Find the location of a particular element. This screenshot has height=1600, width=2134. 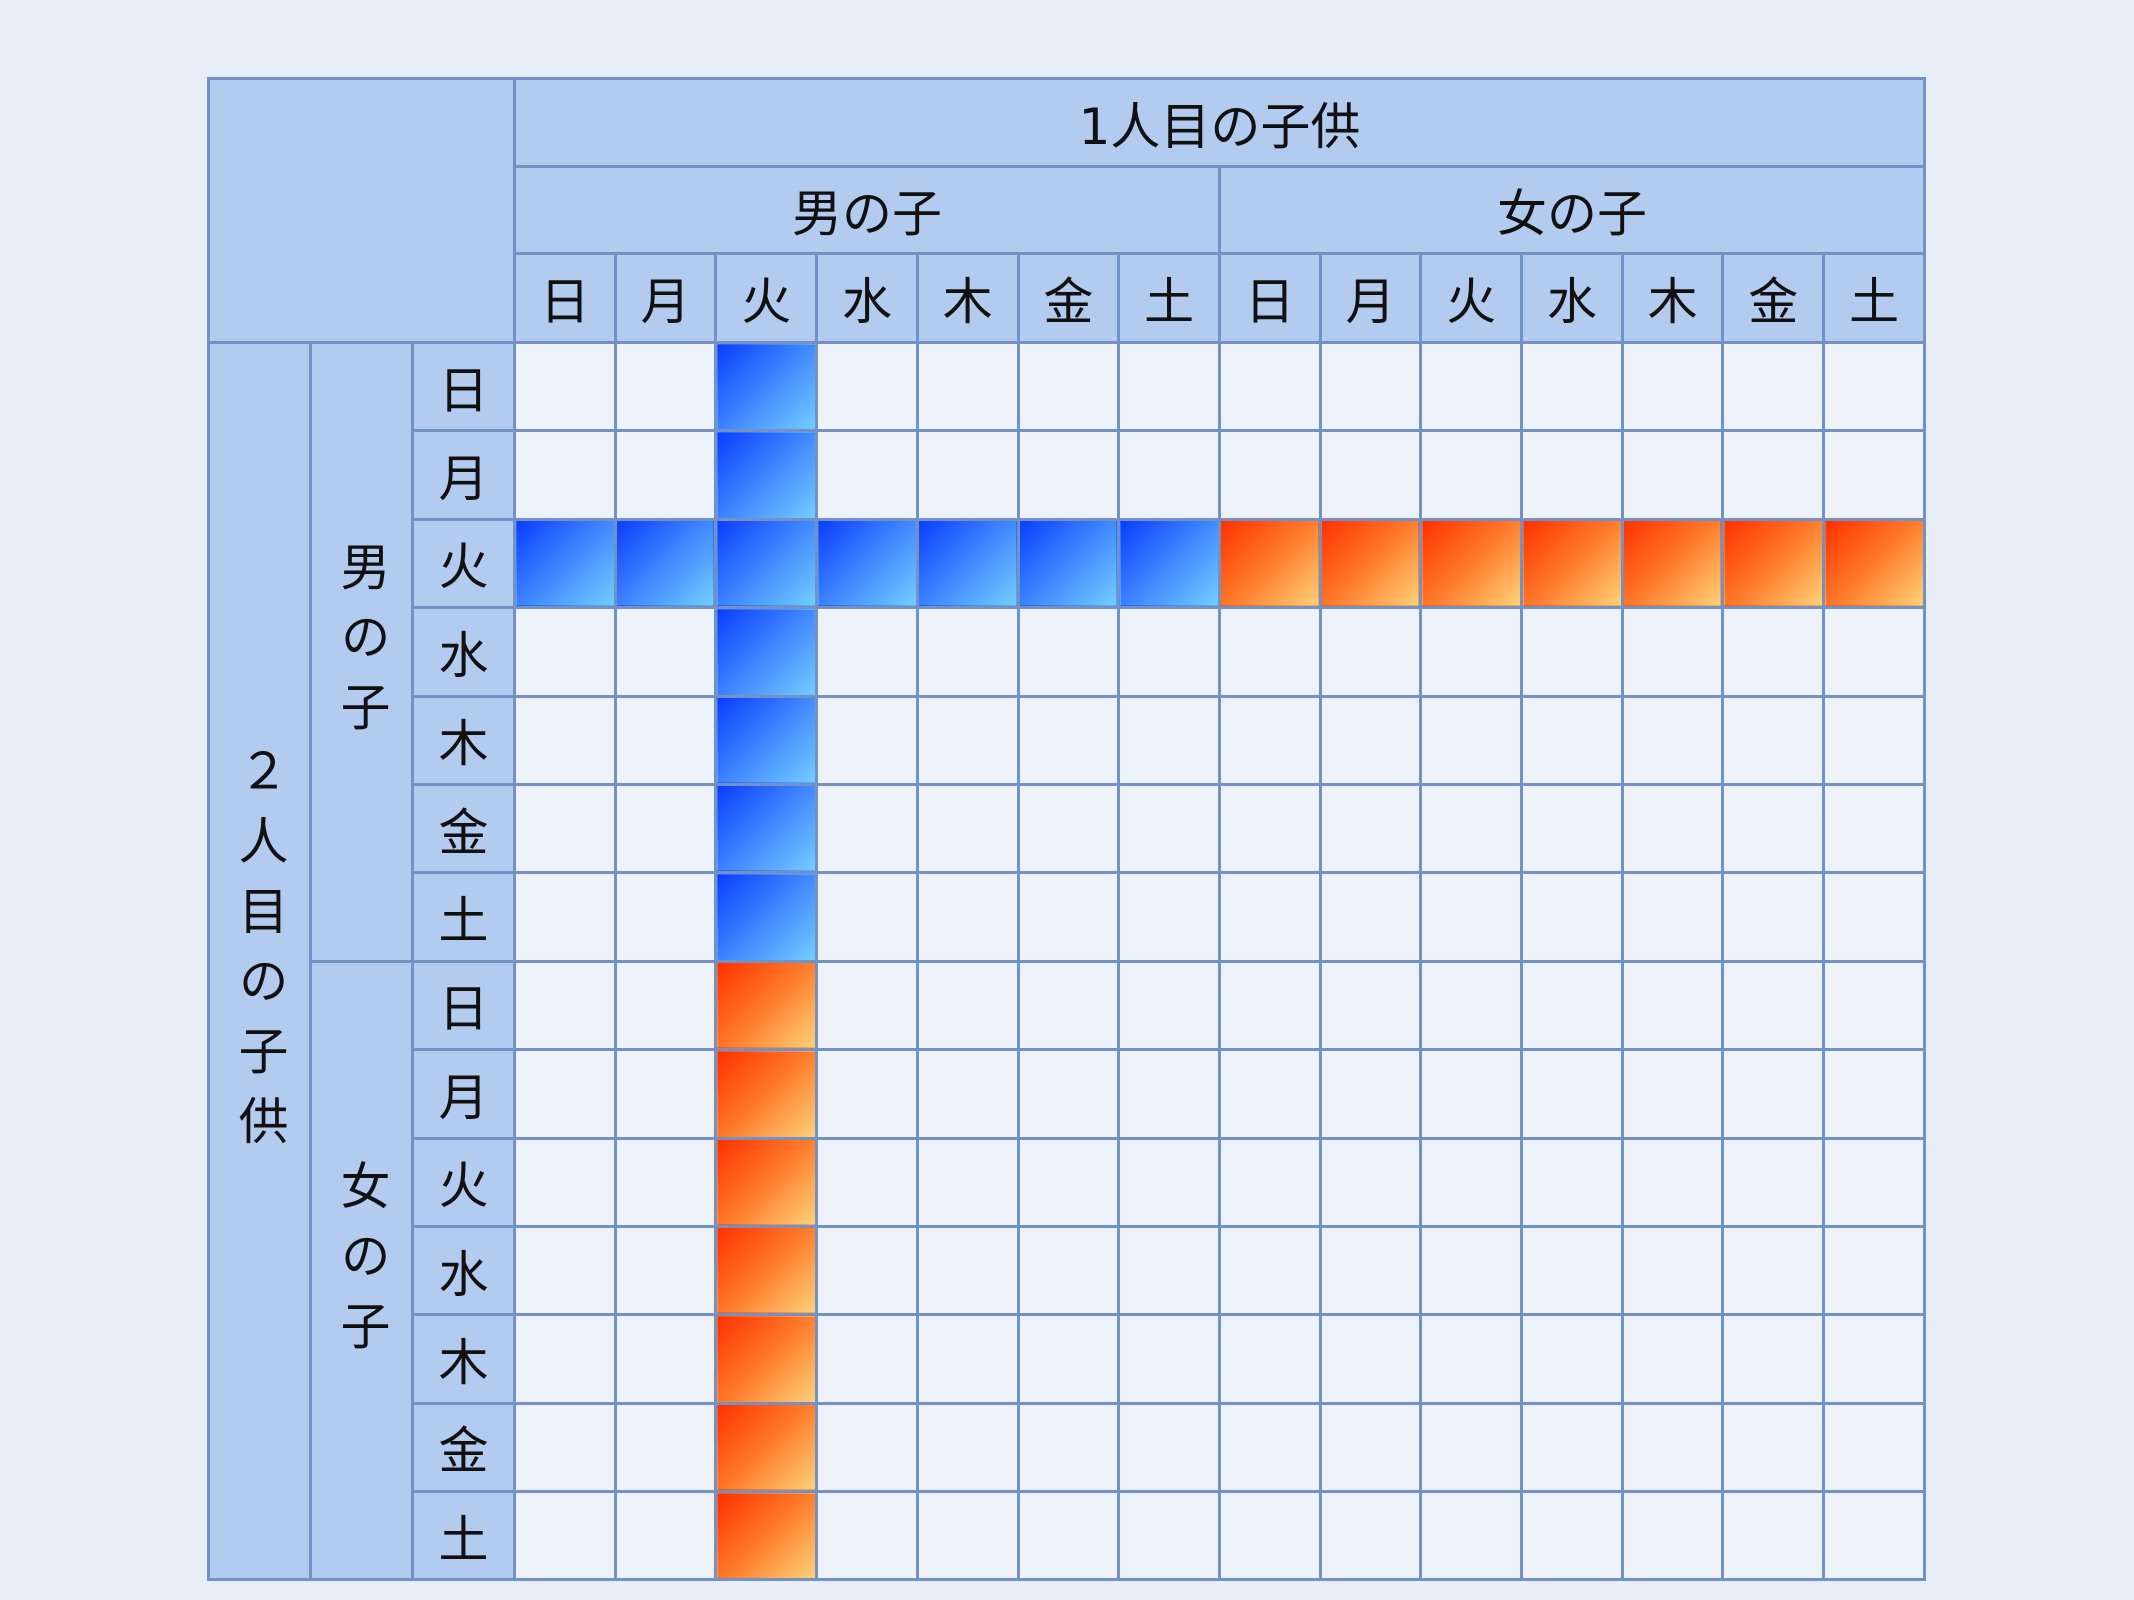

first-child-header: 1人目の子供 is located at coordinates (1219, 122).